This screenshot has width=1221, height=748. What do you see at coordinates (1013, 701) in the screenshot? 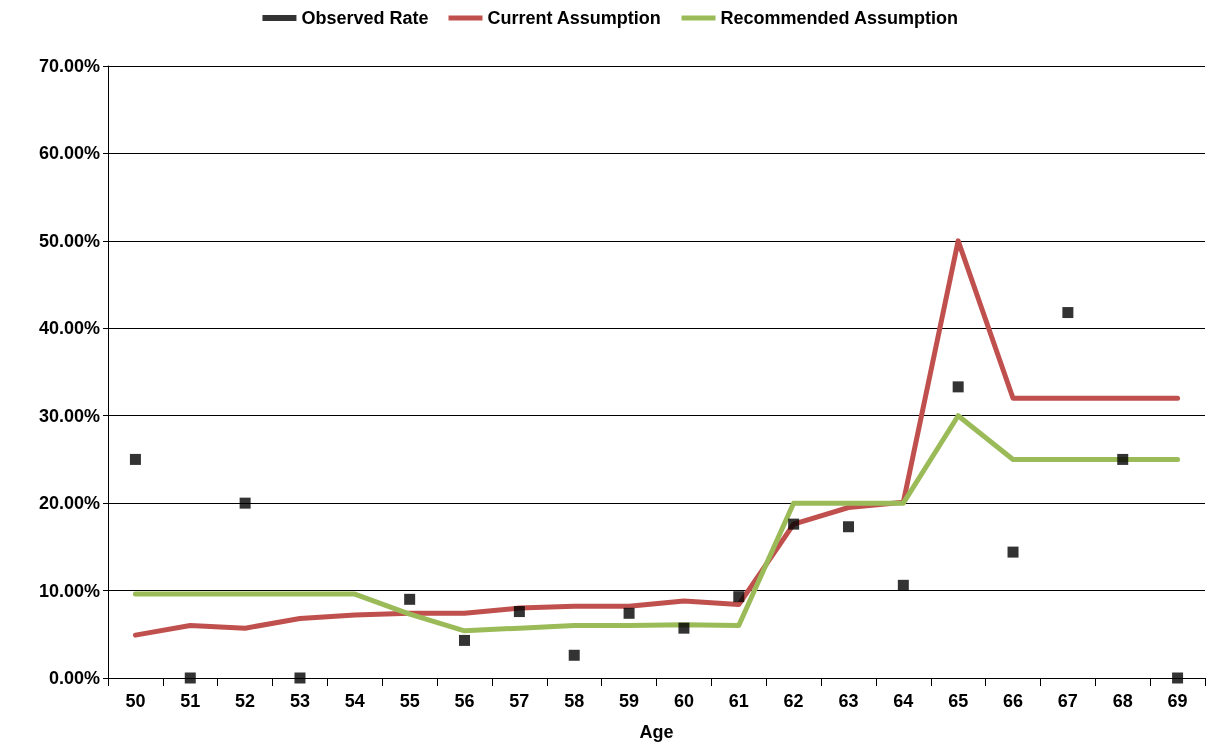
I see `x-tick-label: 66` at bounding box center [1013, 701].